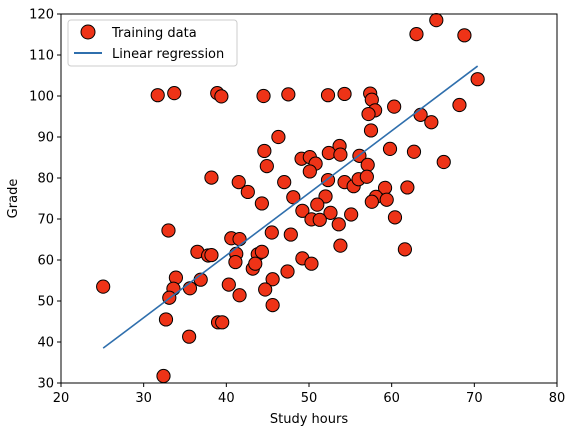 This screenshot has width=571, height=433. I want to click on x-axis-ticks: 20 30 40 50 60 70 80, so click(309, 394).